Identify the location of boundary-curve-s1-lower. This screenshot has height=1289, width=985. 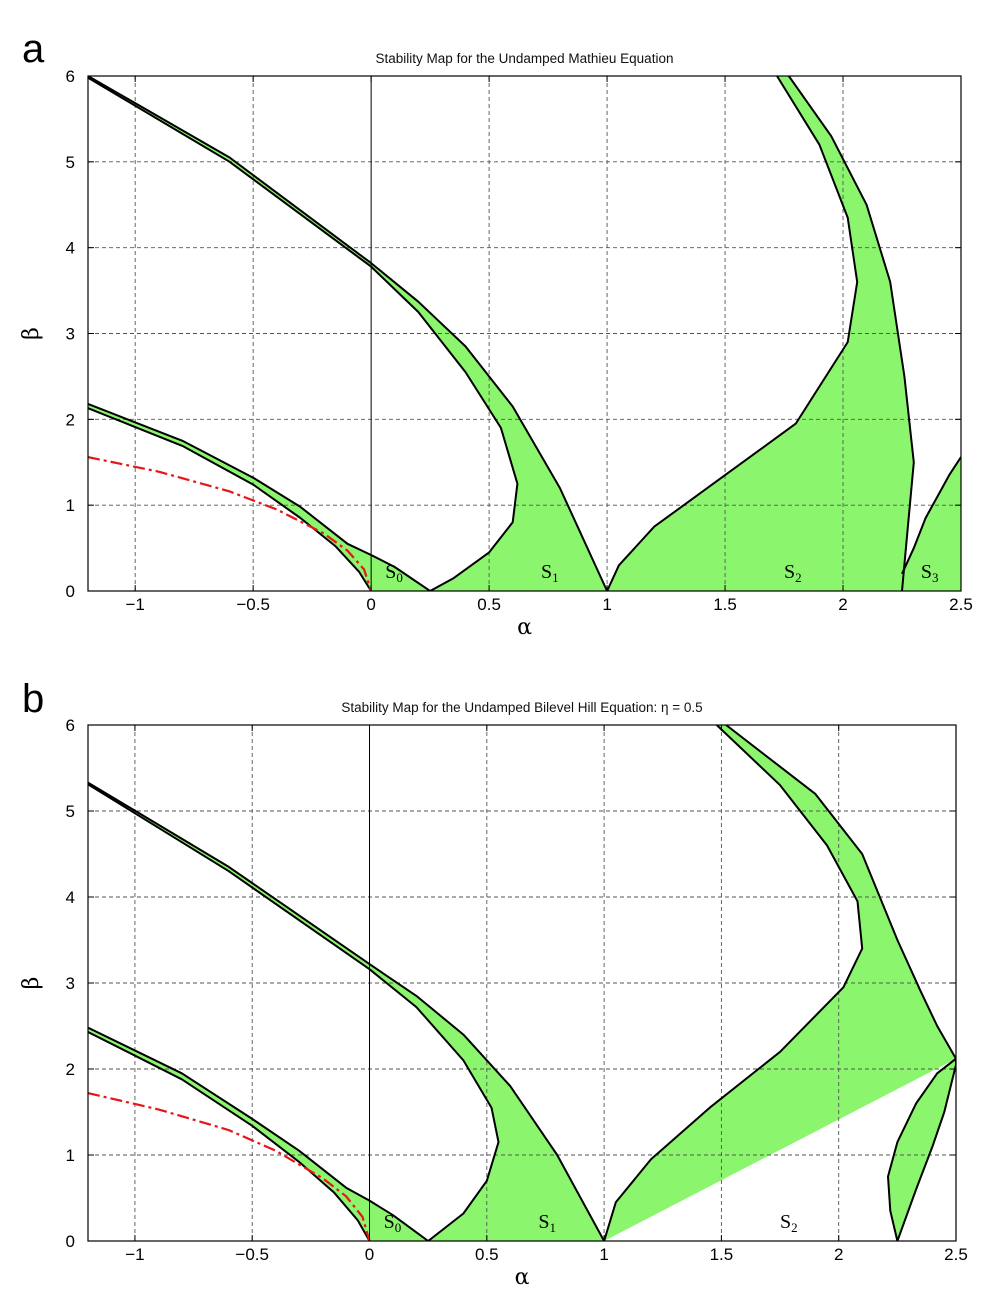
(294, 1012).